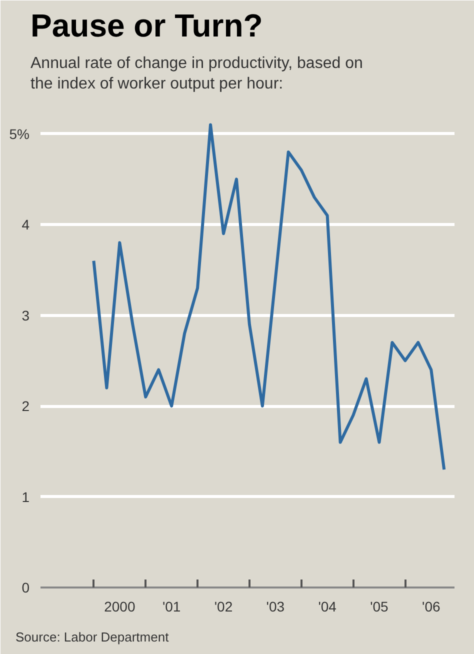 The width and height of the screenshot is (474, 654). What do you see at coordinates (26, 315) in the screenshot?
I see `y-tick-label: 3` at bounding box center [26, 315].